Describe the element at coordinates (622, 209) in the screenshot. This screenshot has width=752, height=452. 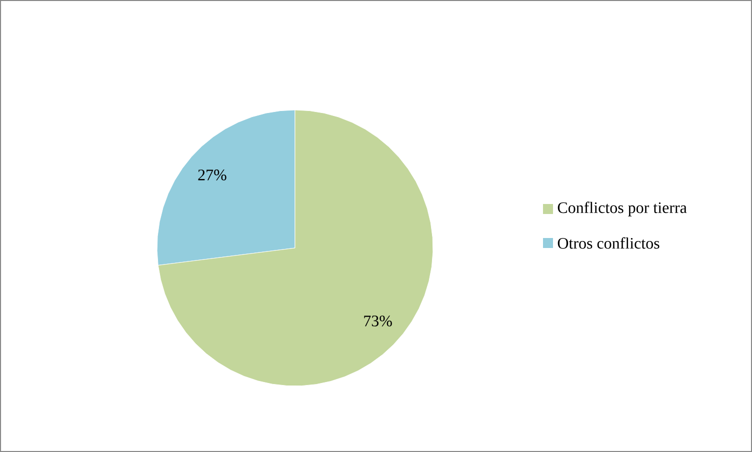
I see `legend-label: Conflictos por tierra` at that location.